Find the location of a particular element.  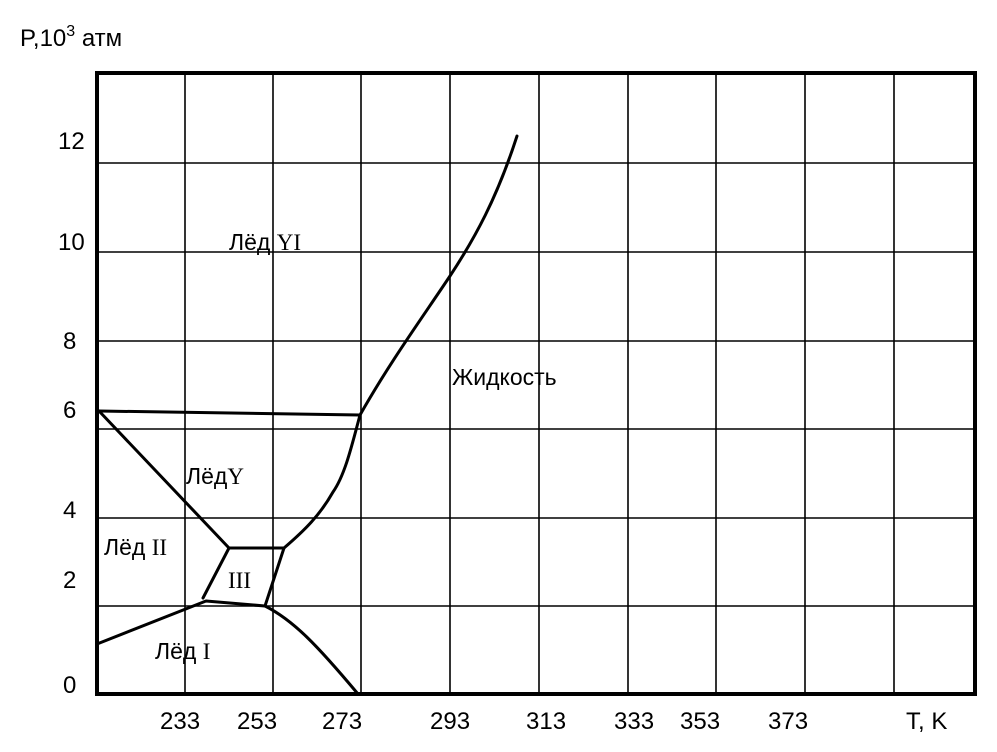

y-axis-ticks: 12 10 8 6 4 2 0 is located at coordinates (71, 413).